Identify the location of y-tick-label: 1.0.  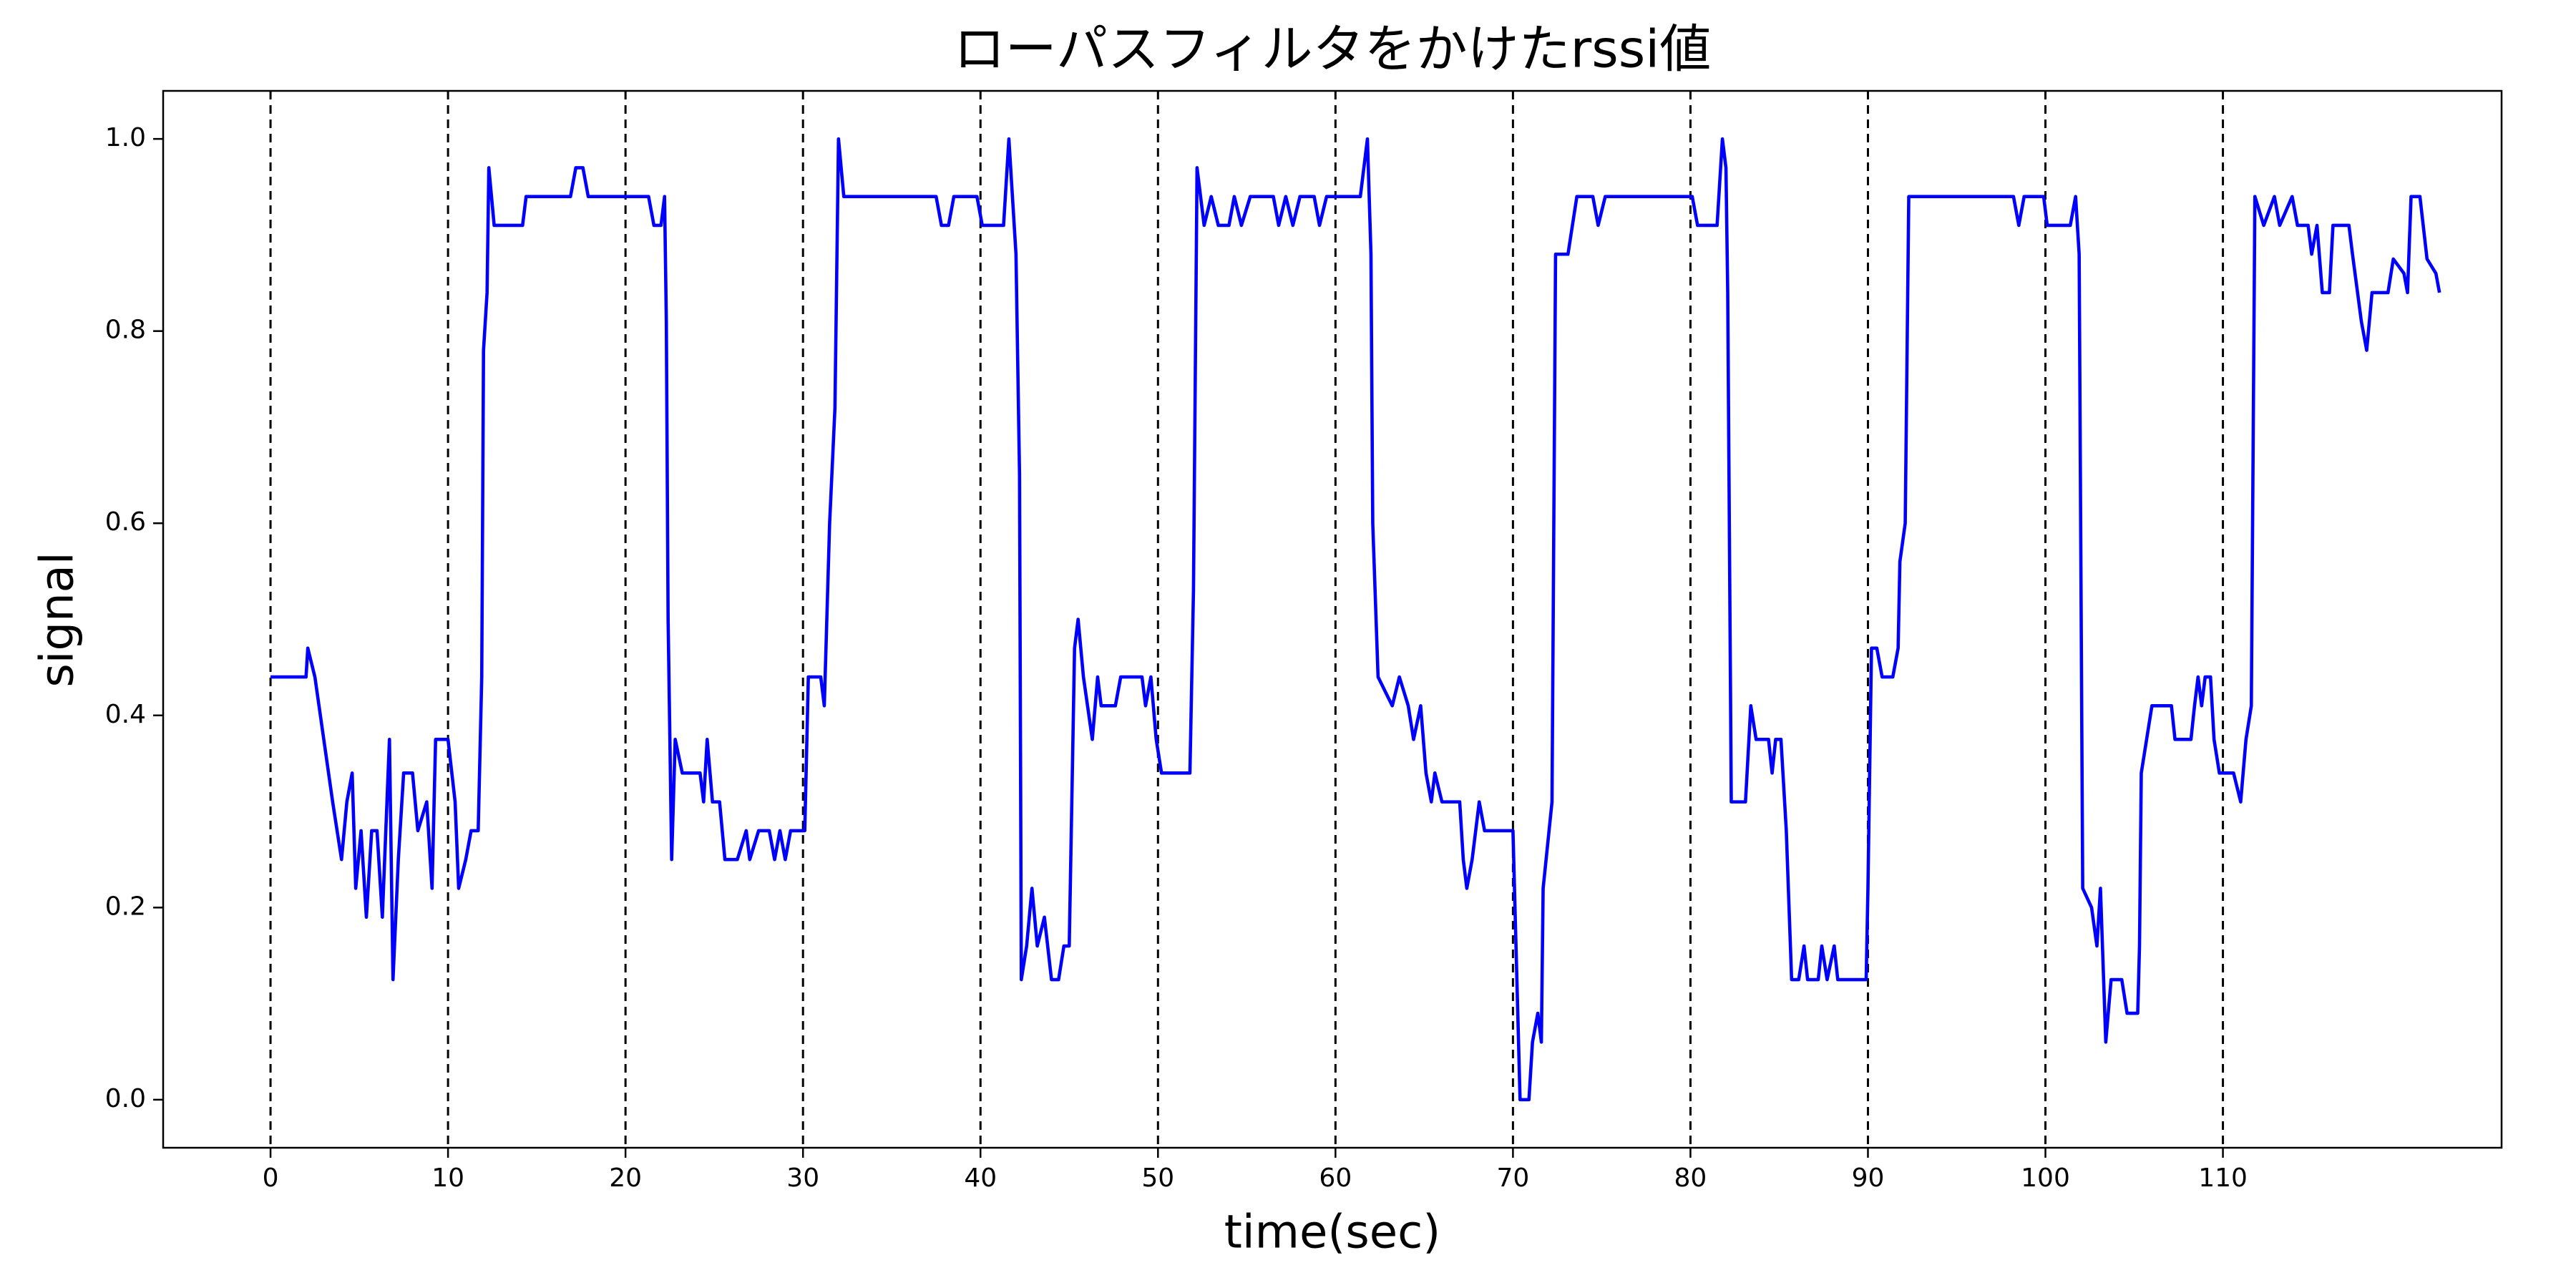
(125, 137).